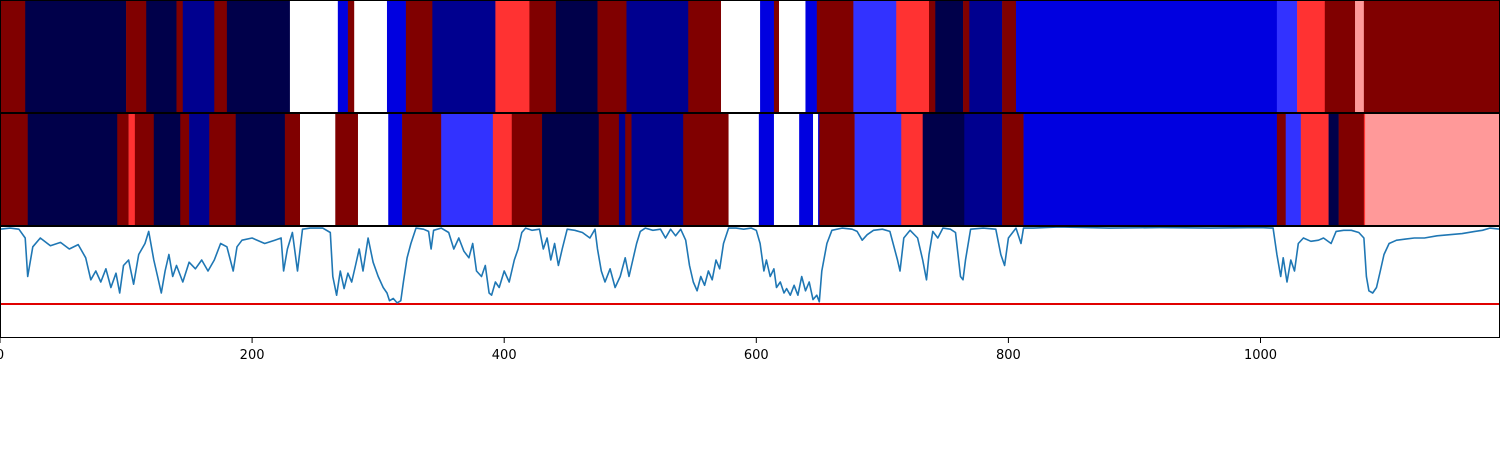  Describe the element at coordinates (1260, 355) in the screenshot. I see `x-tick-label: 1000` at that location.